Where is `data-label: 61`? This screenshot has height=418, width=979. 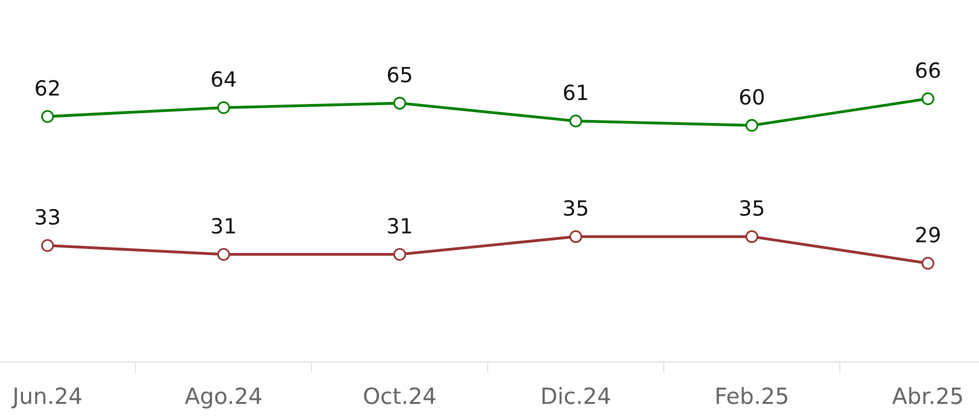 data-label: 61 is located at coordinates (576, 92).